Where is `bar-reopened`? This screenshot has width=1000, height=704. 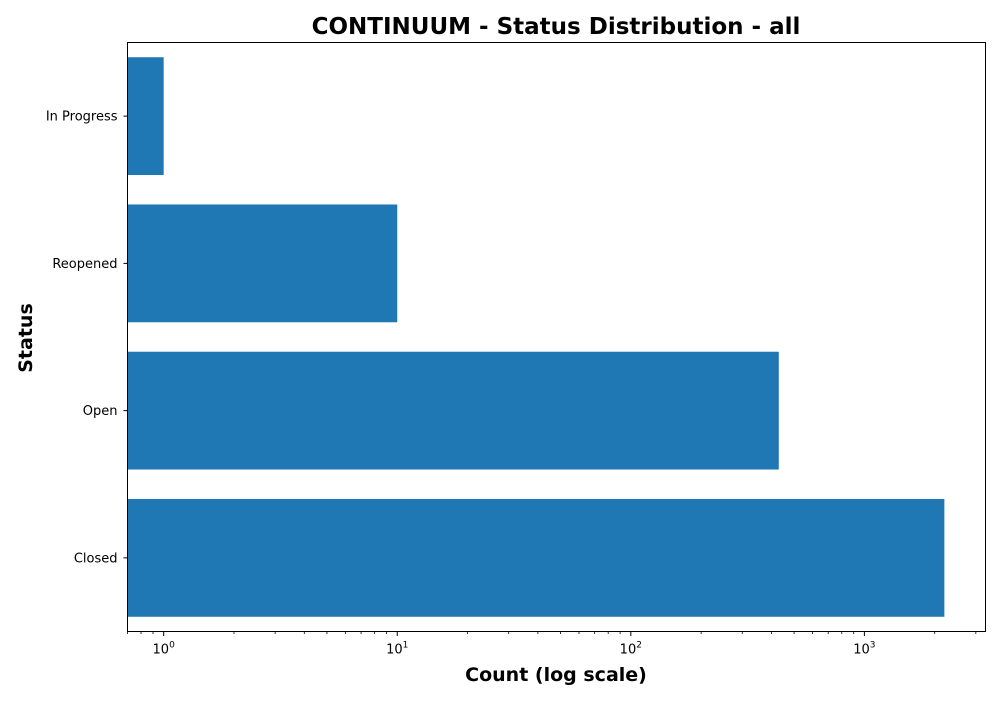 bar-reopened is located at coordinates (262, 263).